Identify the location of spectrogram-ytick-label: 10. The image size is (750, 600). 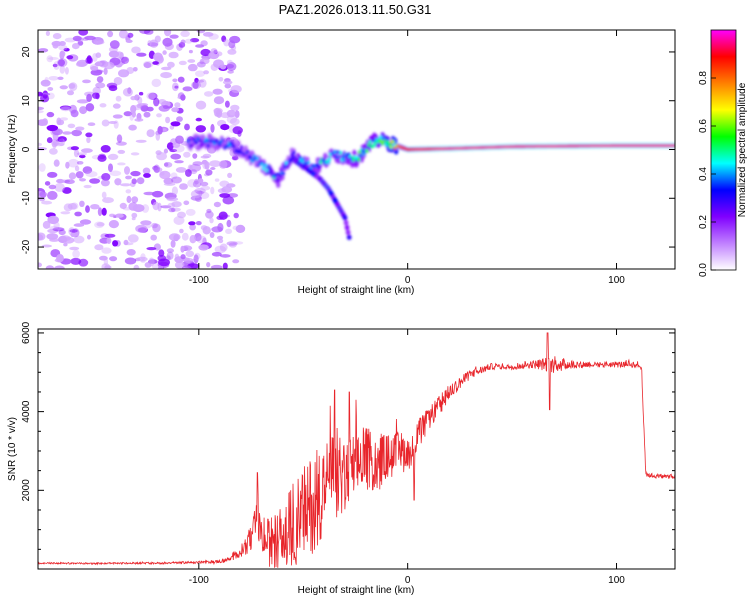
(26, 101).